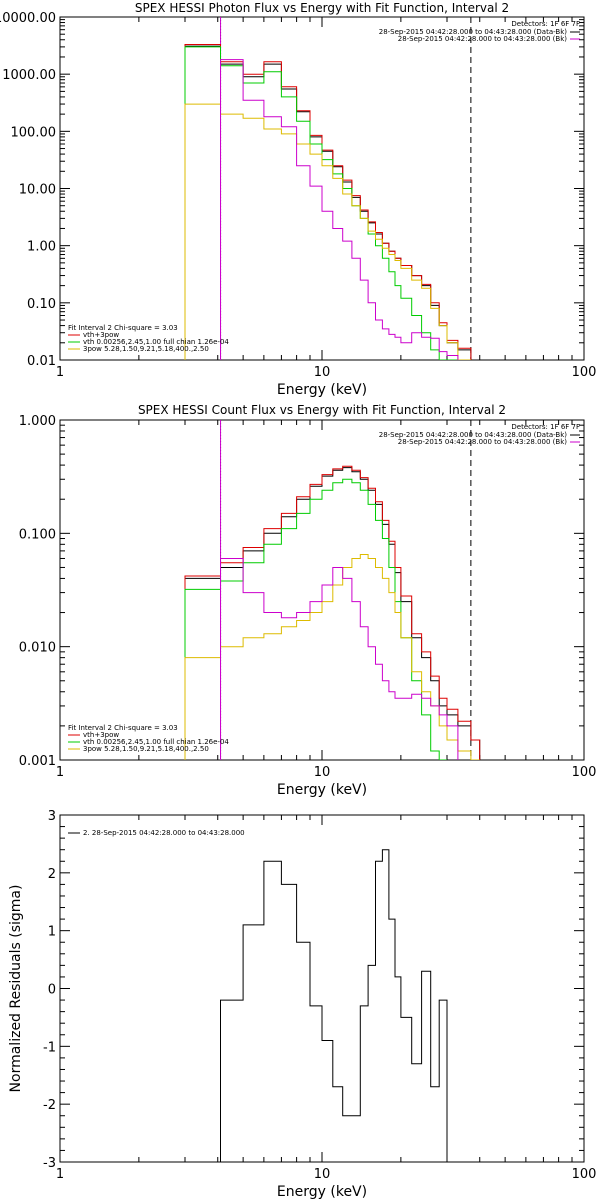 This screenshot has height=1200, width=600. What do you see at coordinates (41, 247) in the screenshot?
I see `y-tick-label: 1.00` at bounding box center [41, 247].